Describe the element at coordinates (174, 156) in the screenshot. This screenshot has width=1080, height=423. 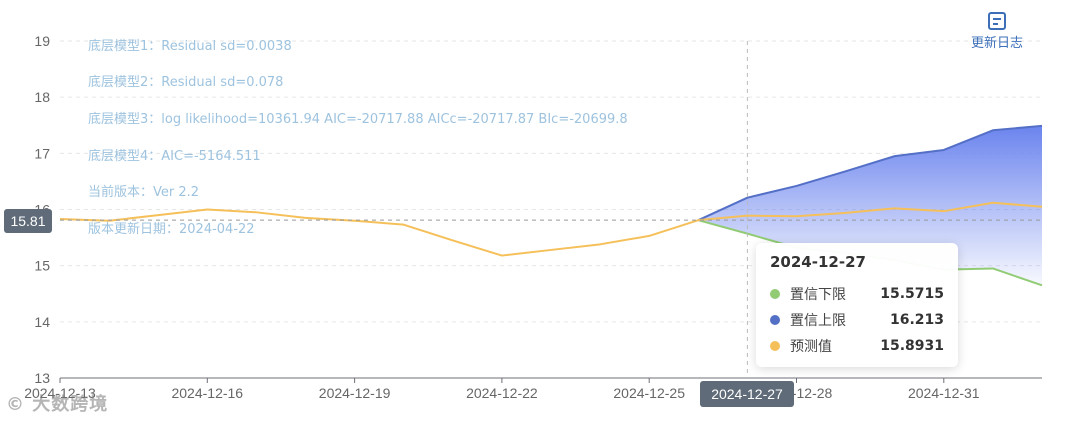
I see `model-info-line: 底层模型4：AIC=-5164.511` at that location.